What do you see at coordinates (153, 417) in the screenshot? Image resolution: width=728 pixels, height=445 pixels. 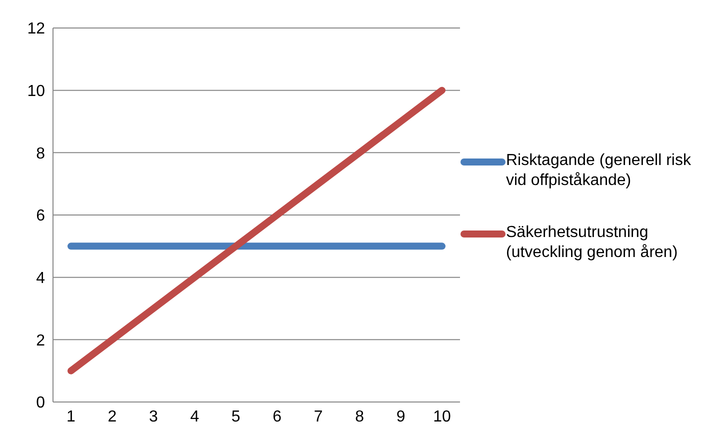 I see `x-tick-label: 3` at bounding box center [153, 417].